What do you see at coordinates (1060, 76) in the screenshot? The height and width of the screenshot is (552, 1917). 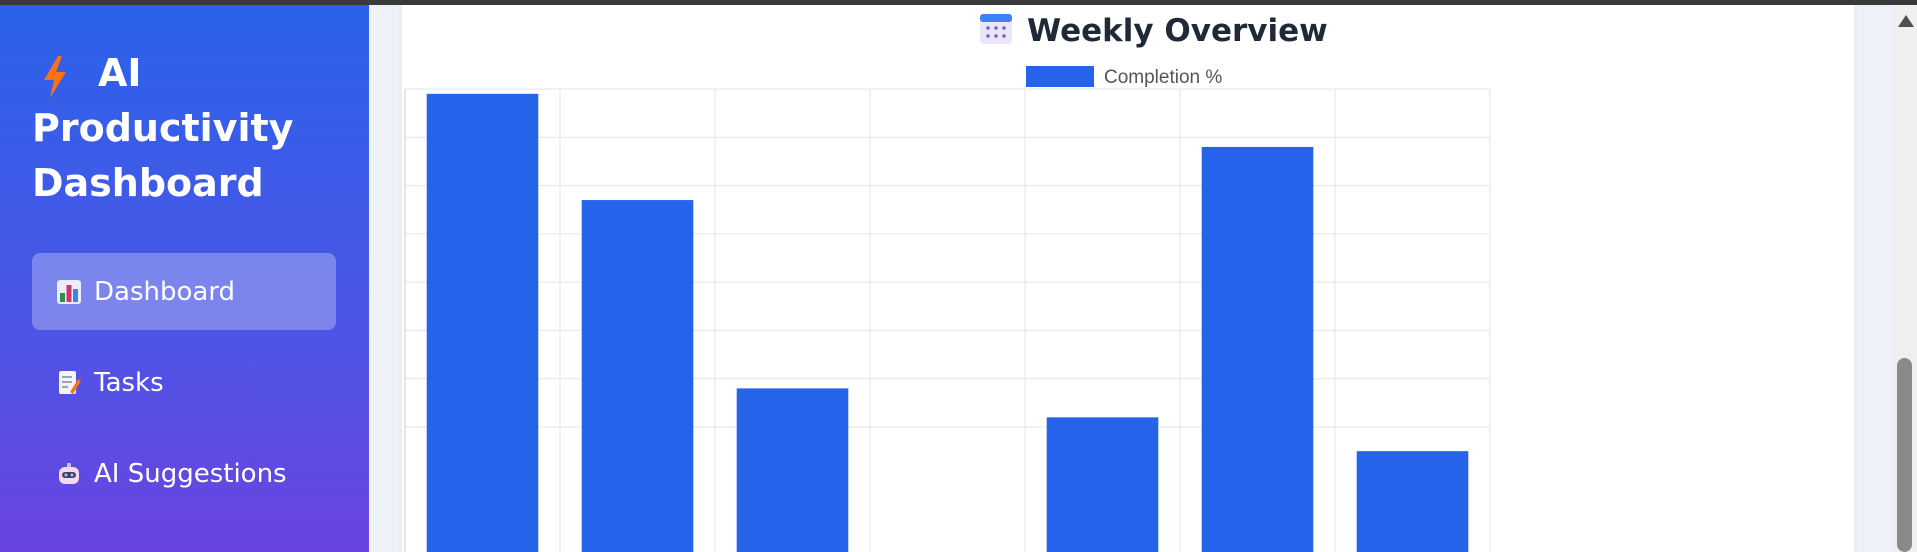 I see `legend-swatch` at bounding box center [1060, 76].